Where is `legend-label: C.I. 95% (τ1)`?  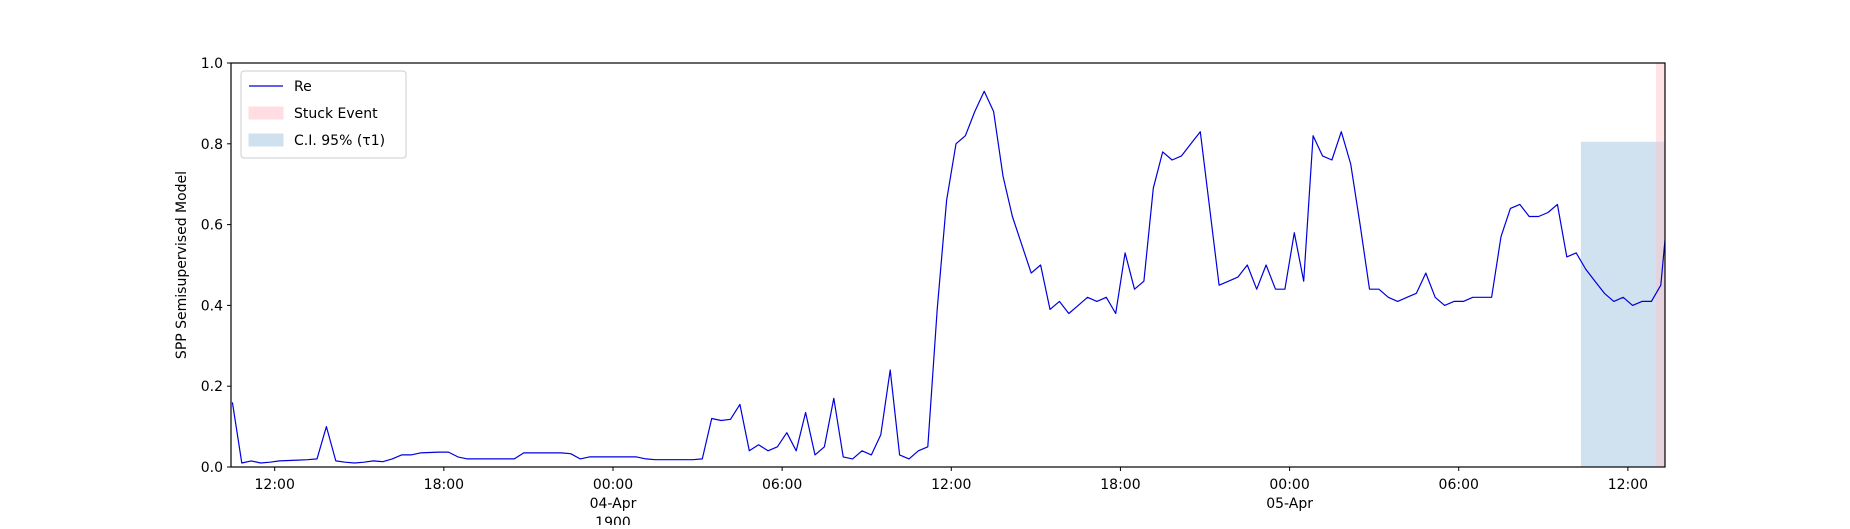
legend-label: C.I. 95% (τ1) is located at coordinates (339, 141).